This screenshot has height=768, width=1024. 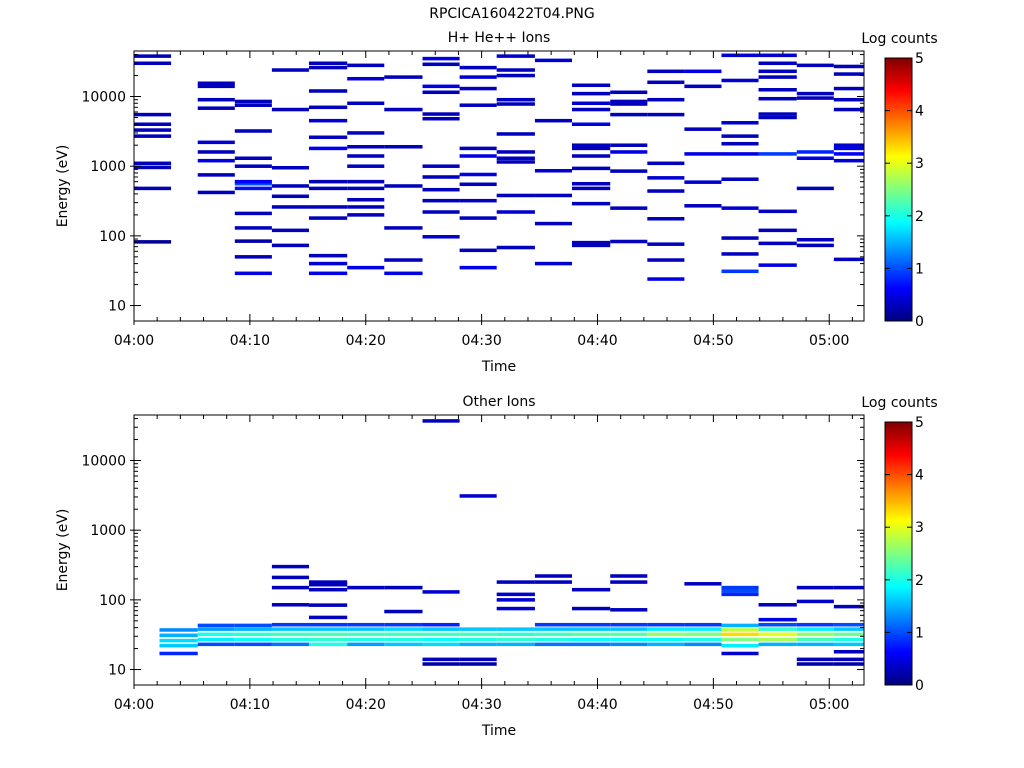 I want to click on x-axis-label: Time, so click(x=498, y=367).